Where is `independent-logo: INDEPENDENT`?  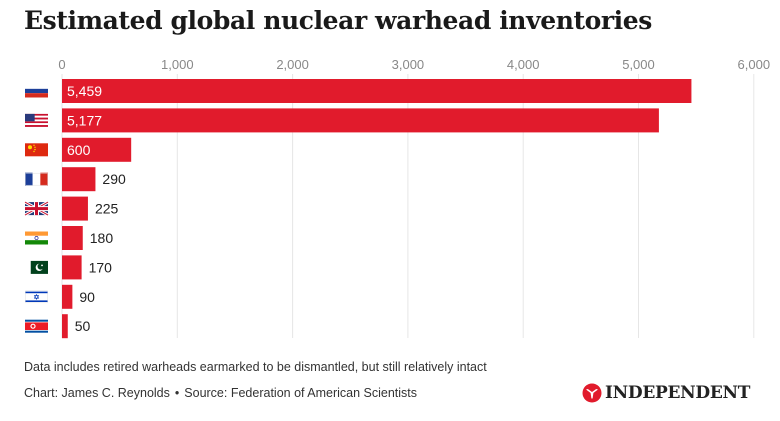 independent-logo: INDEPENDENT is located at coordinates (666, 393).